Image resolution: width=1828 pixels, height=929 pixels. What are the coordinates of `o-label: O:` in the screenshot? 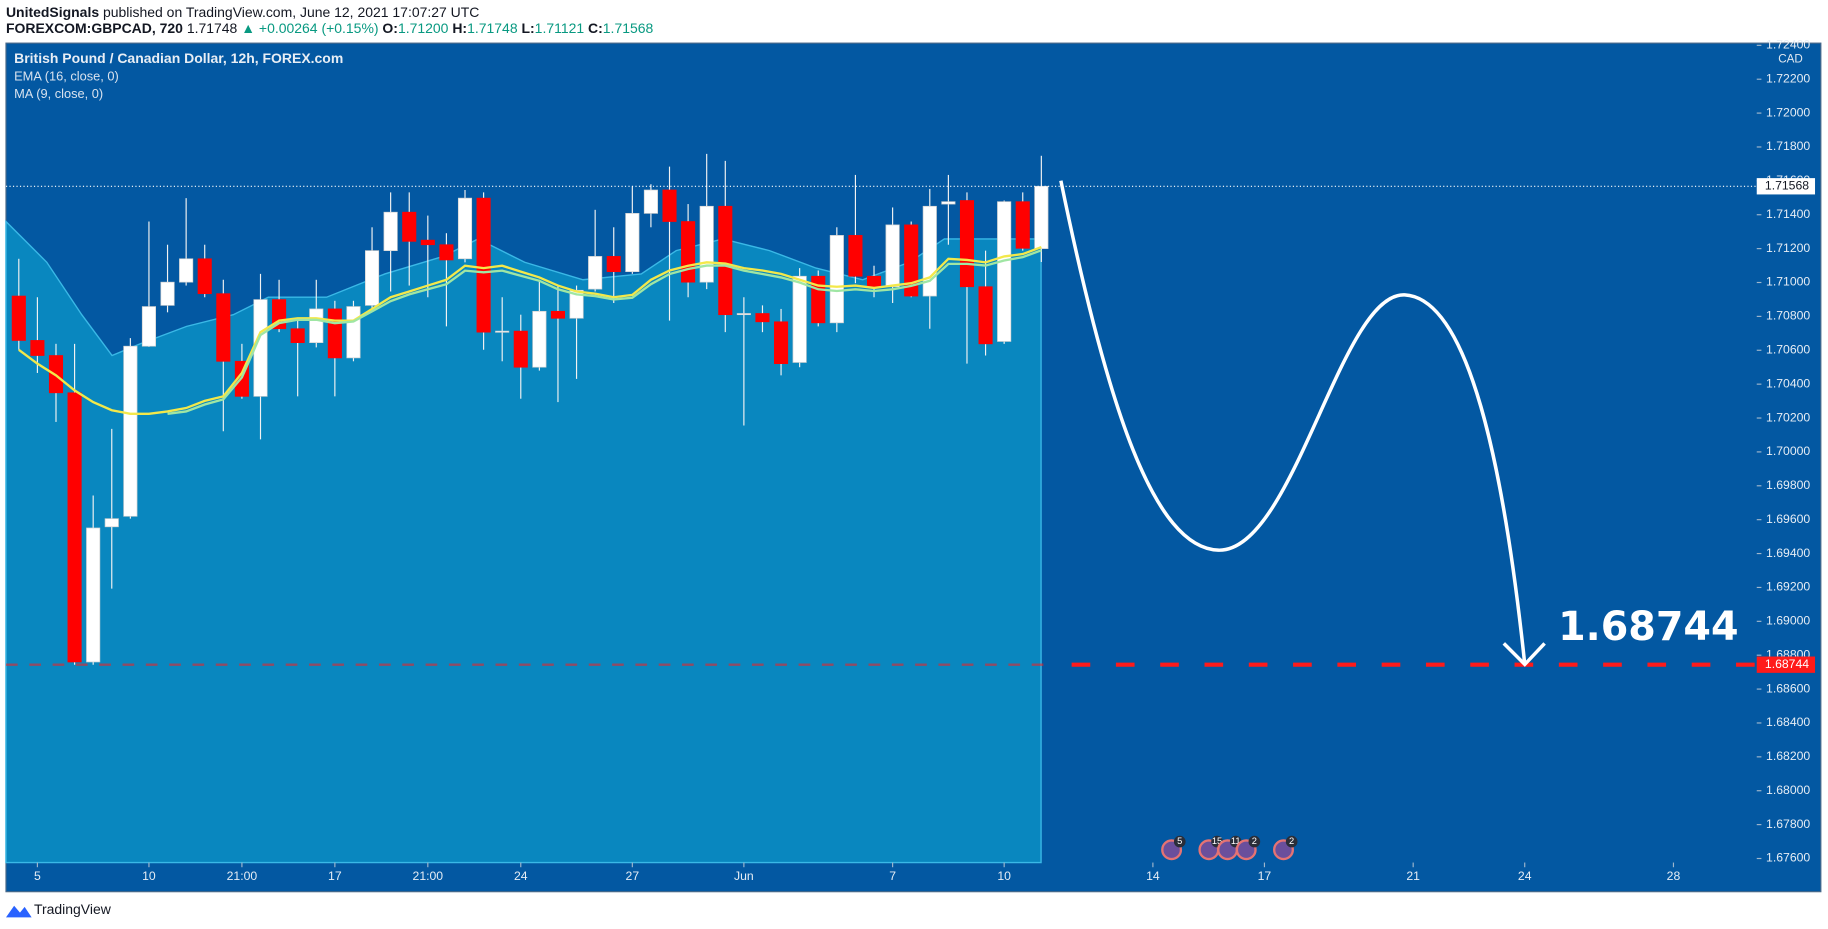 It's located at (390, 28).